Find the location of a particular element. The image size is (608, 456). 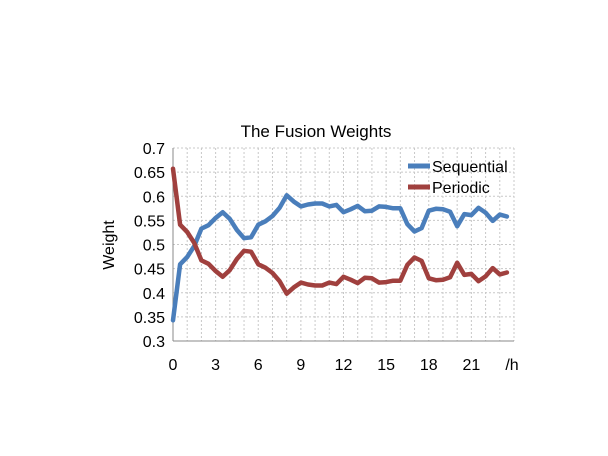

x-tick-label: 18 is located at coordinates (429, 365).